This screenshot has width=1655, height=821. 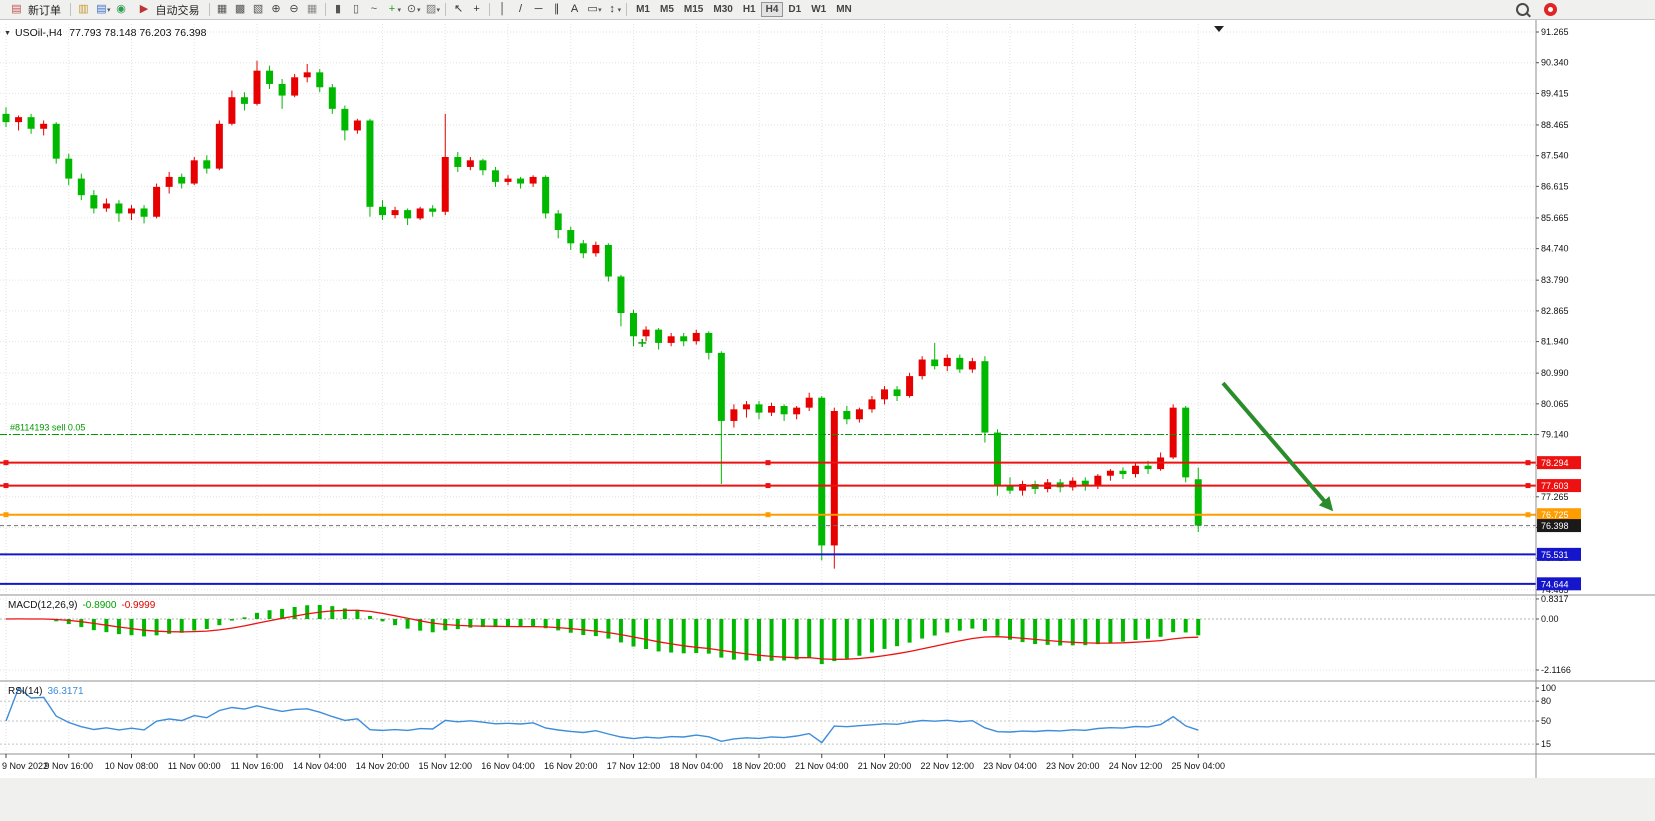 What do you see at coordinates (608, 634) in the screenshot?
I see `macd-histogram` at bounding box center [608, 634].